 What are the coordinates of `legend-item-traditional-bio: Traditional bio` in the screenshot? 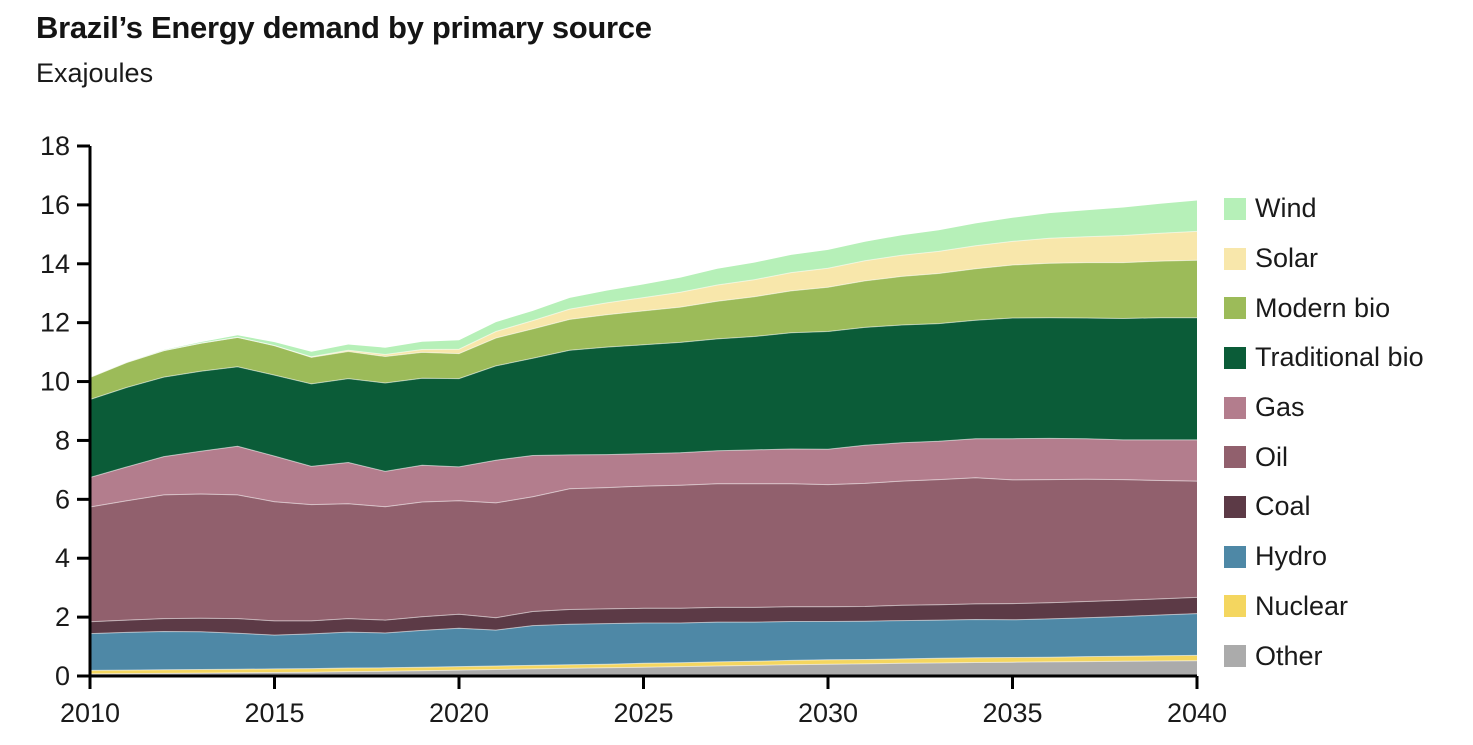 It's located at (1324, 358).